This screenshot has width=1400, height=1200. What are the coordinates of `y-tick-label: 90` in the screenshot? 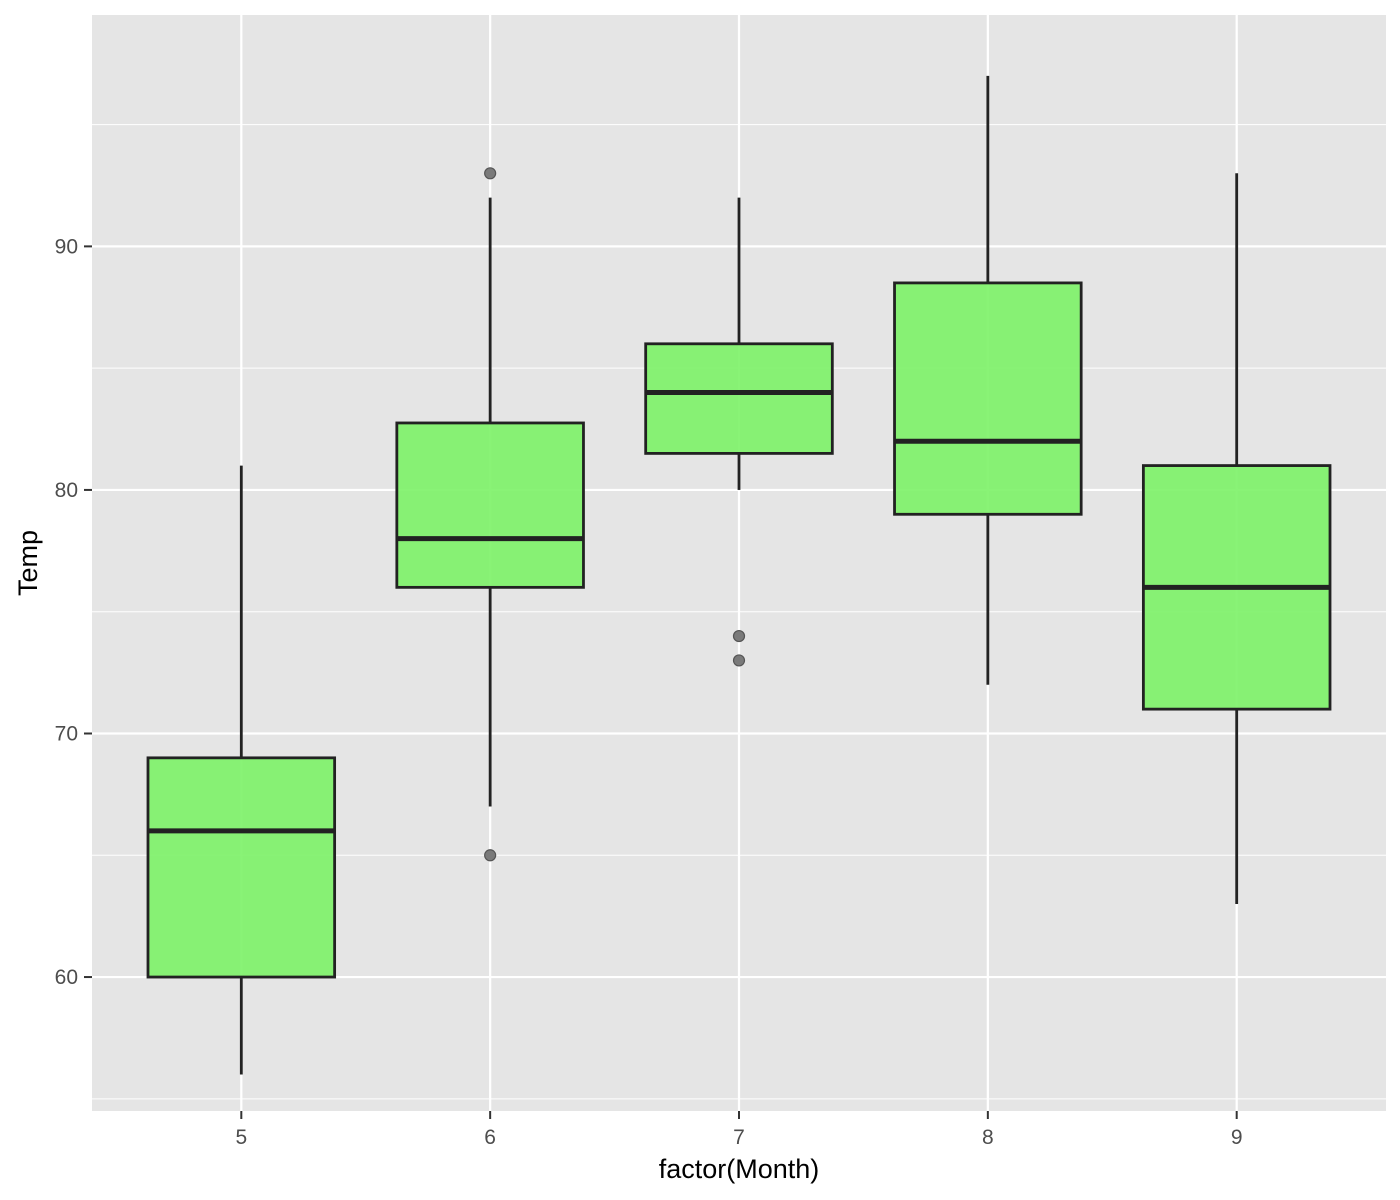 It's located at (66, 246).